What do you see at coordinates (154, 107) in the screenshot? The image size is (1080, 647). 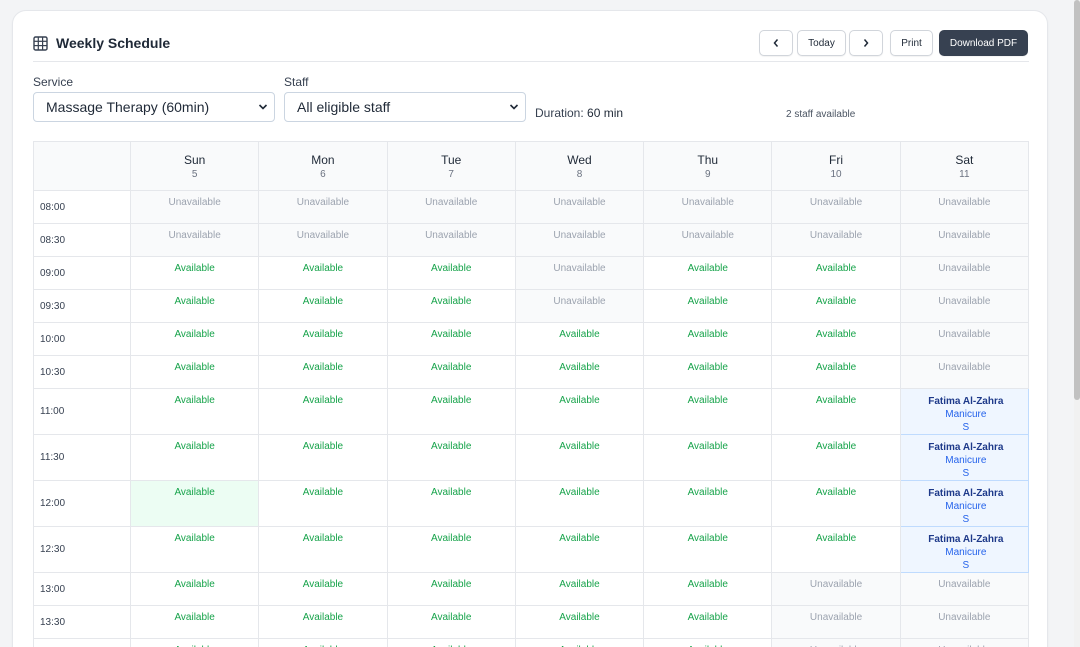 I see `service-select: Massage Therapy (60min)` at bounding box center [154, 107].